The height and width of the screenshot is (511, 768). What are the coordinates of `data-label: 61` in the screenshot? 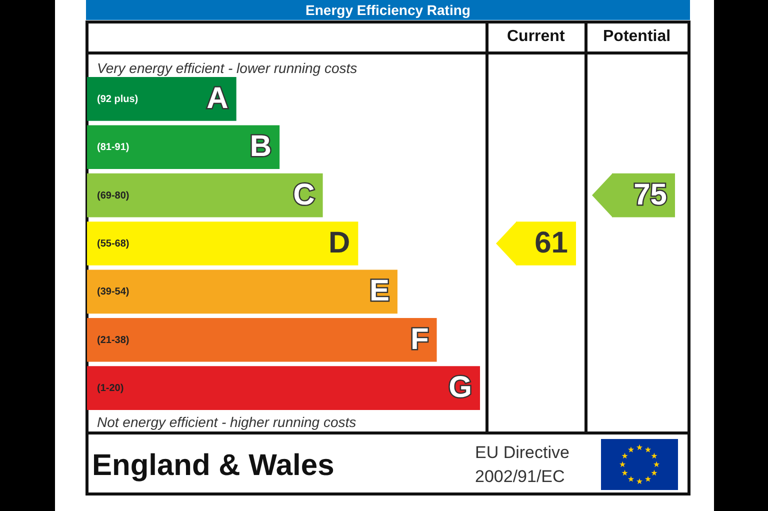 It's located at (551, 243).